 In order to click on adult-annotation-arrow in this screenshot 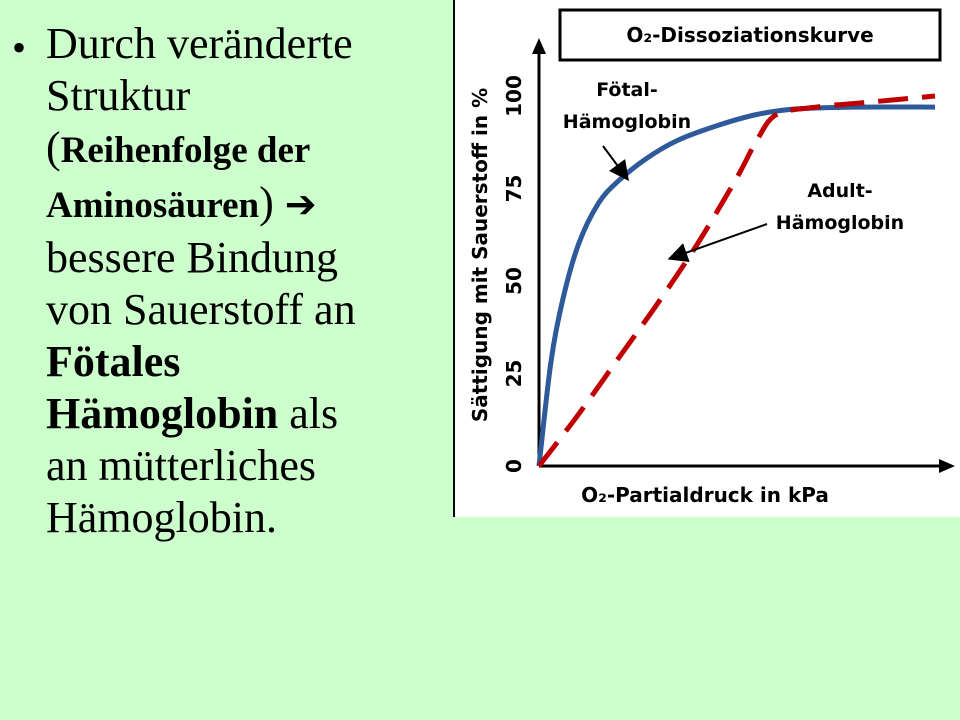, I will do `click(717, 243)`.